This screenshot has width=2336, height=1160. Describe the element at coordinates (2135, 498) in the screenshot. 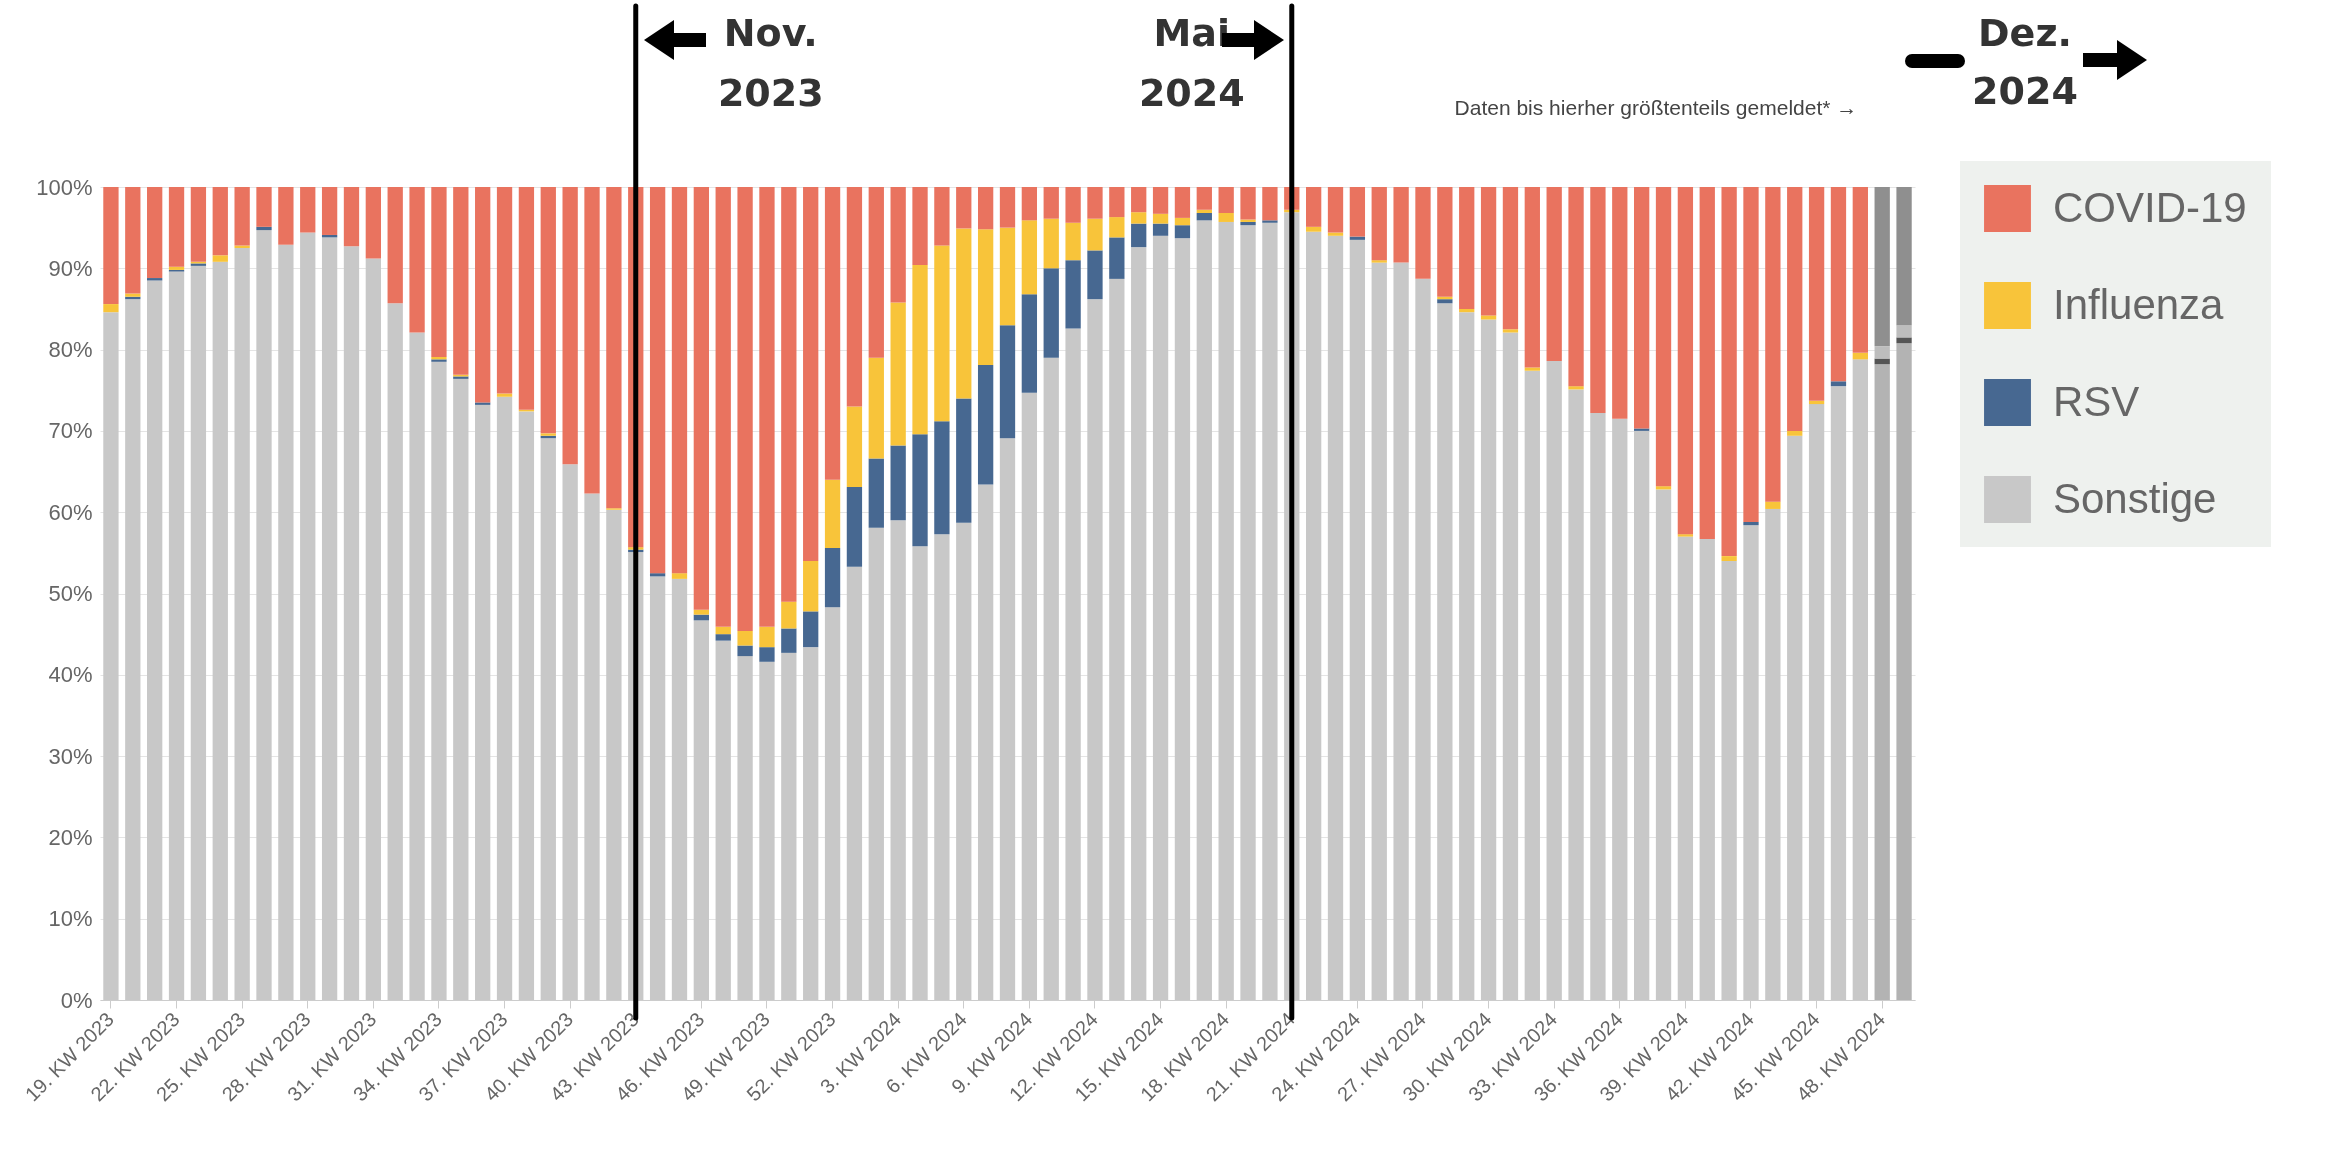

I see `legend-label: Sonstige` at that location.